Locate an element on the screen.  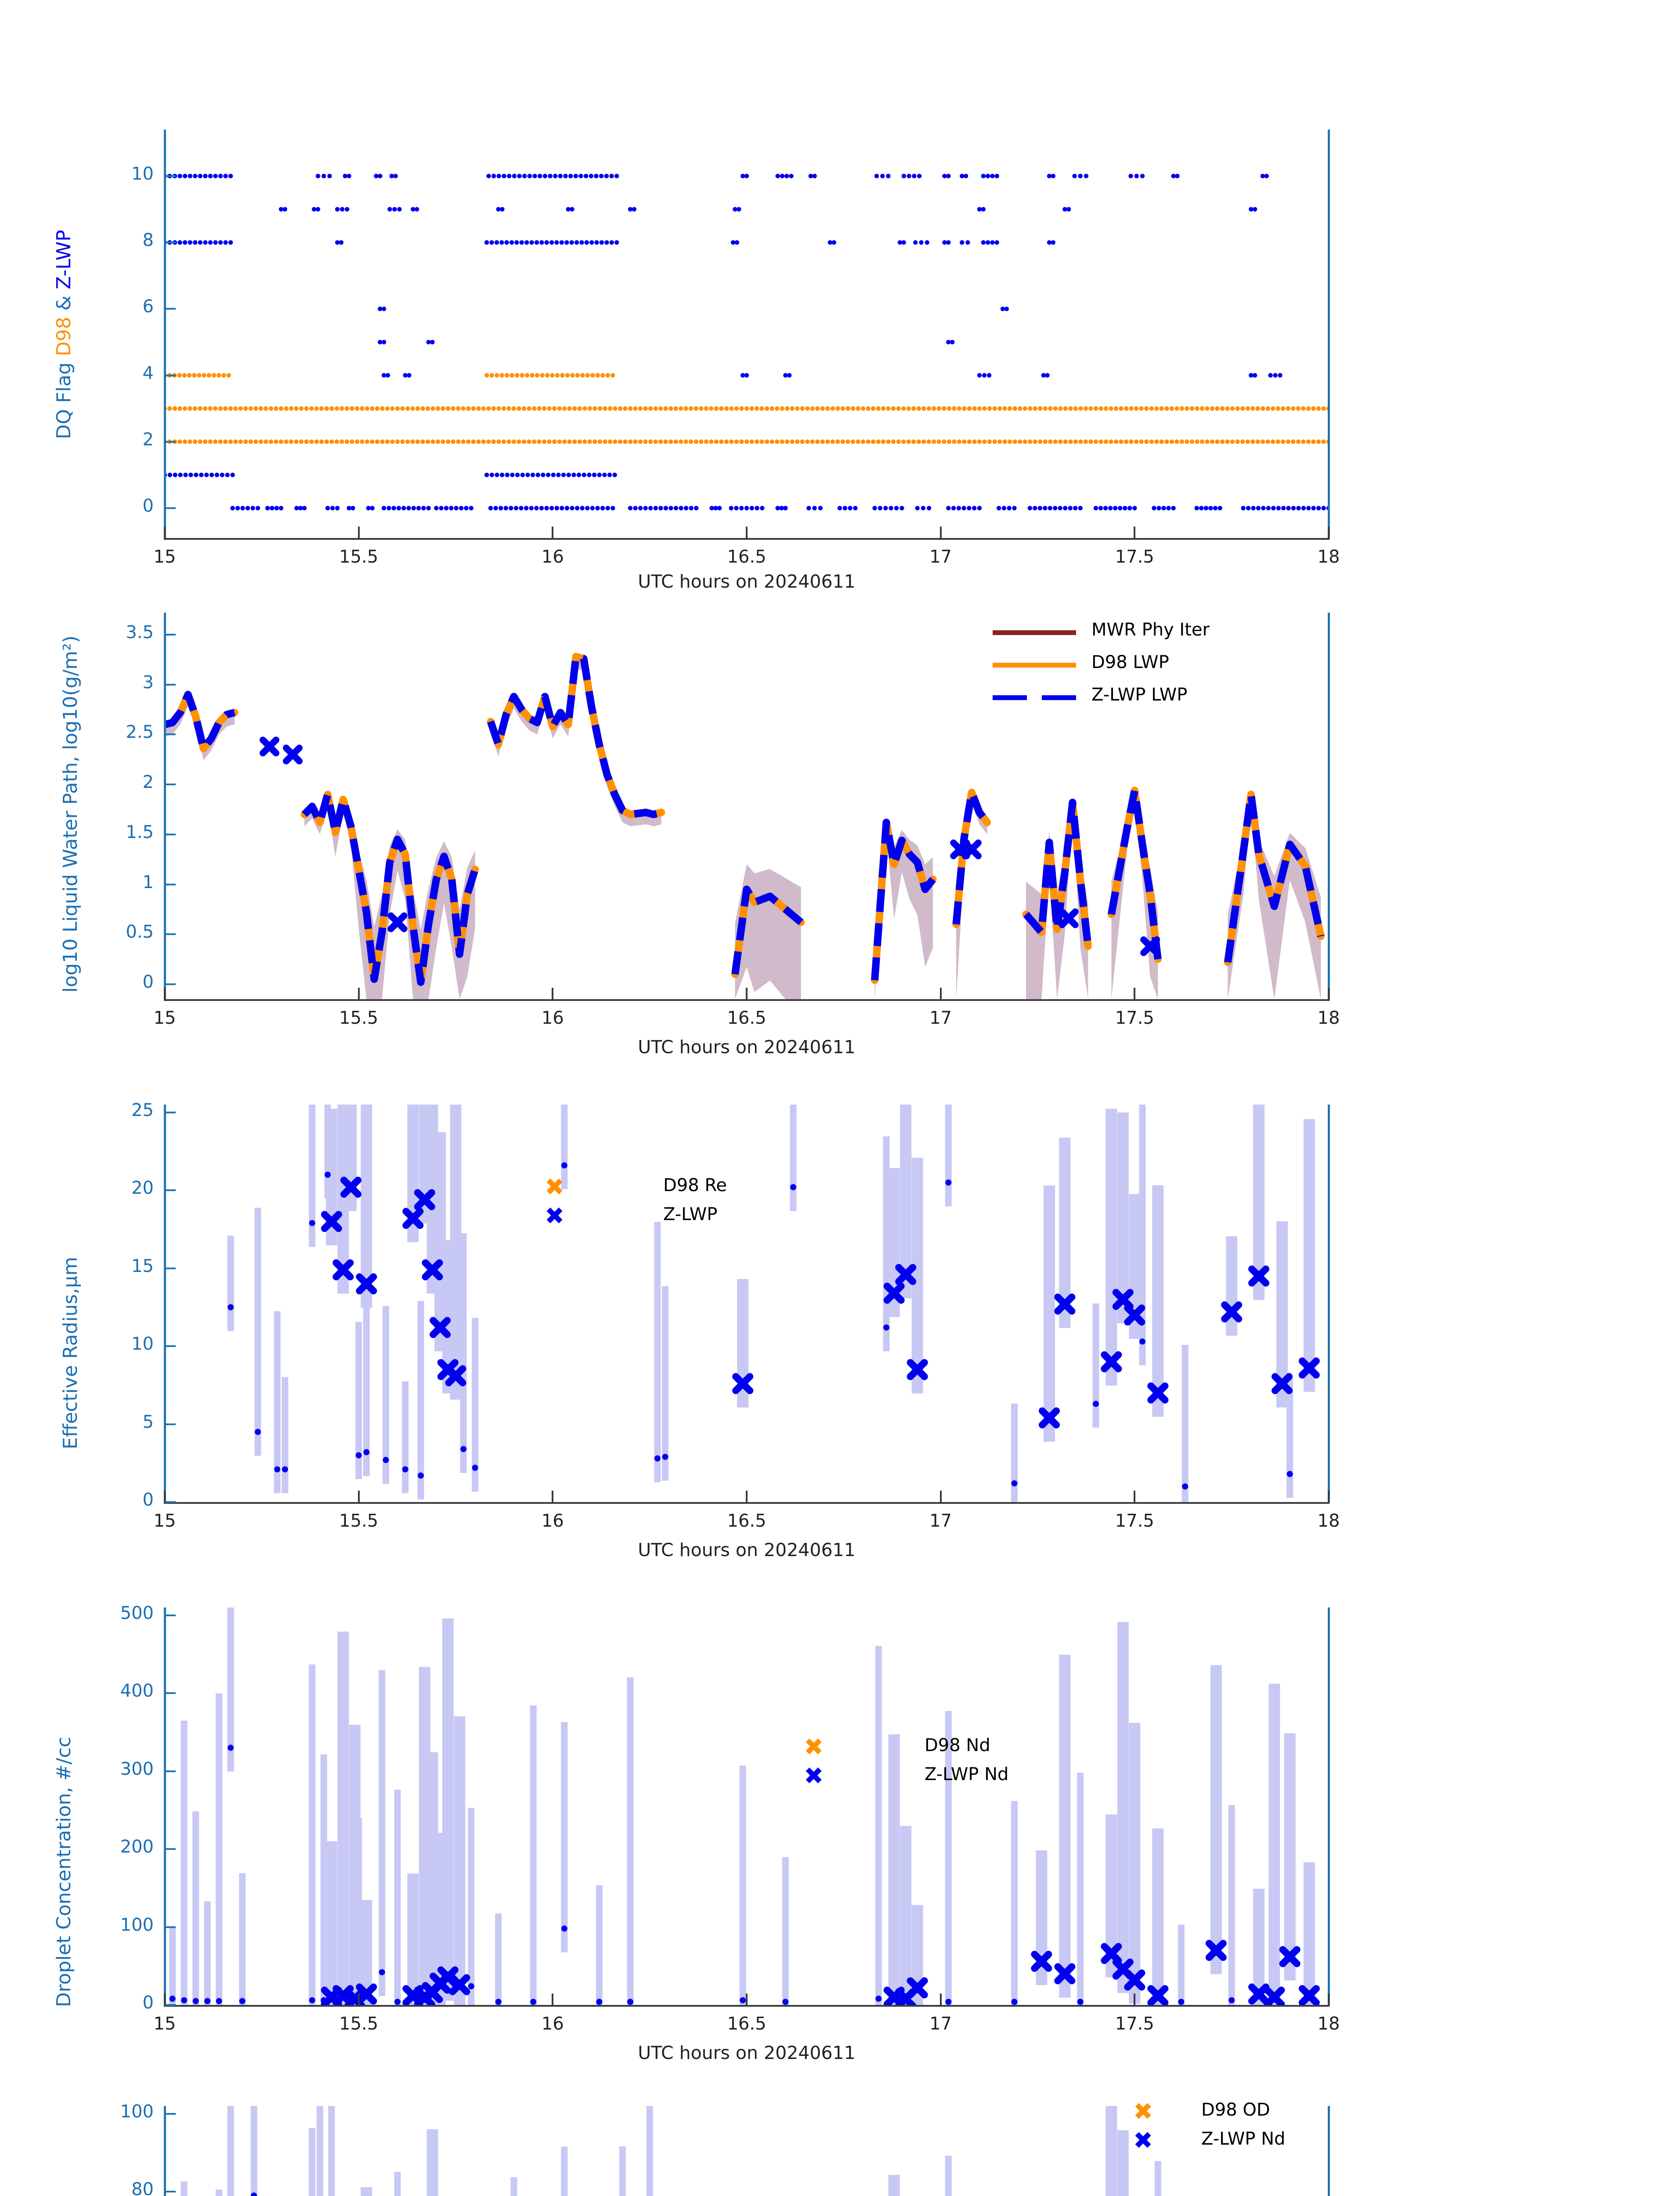
ylabel-part-zlwp: Z-LWP is located at coordinates (64, 259).